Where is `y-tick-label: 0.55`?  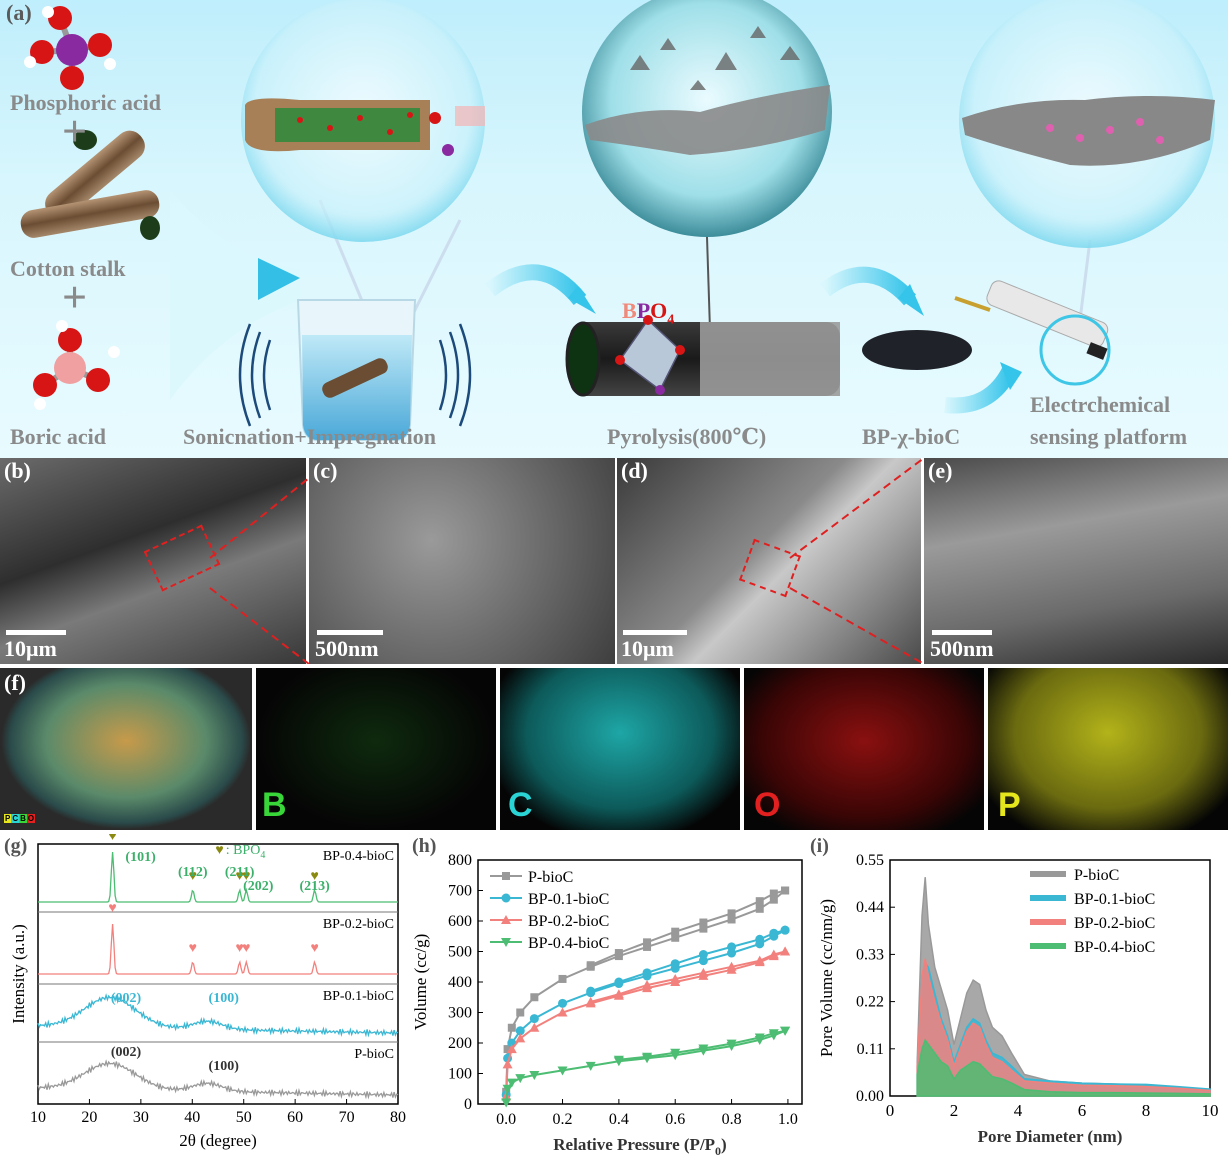
y-tick-label: 0.55 is located at coordinates (870, 860).